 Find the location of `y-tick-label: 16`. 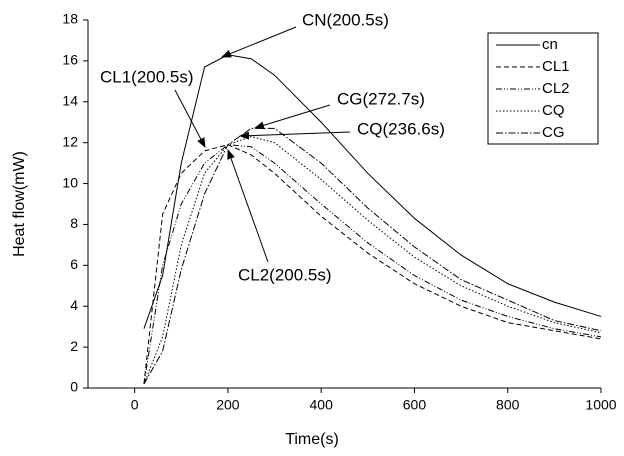

y-tick-label: 16 is located at coordinates (70, 60).